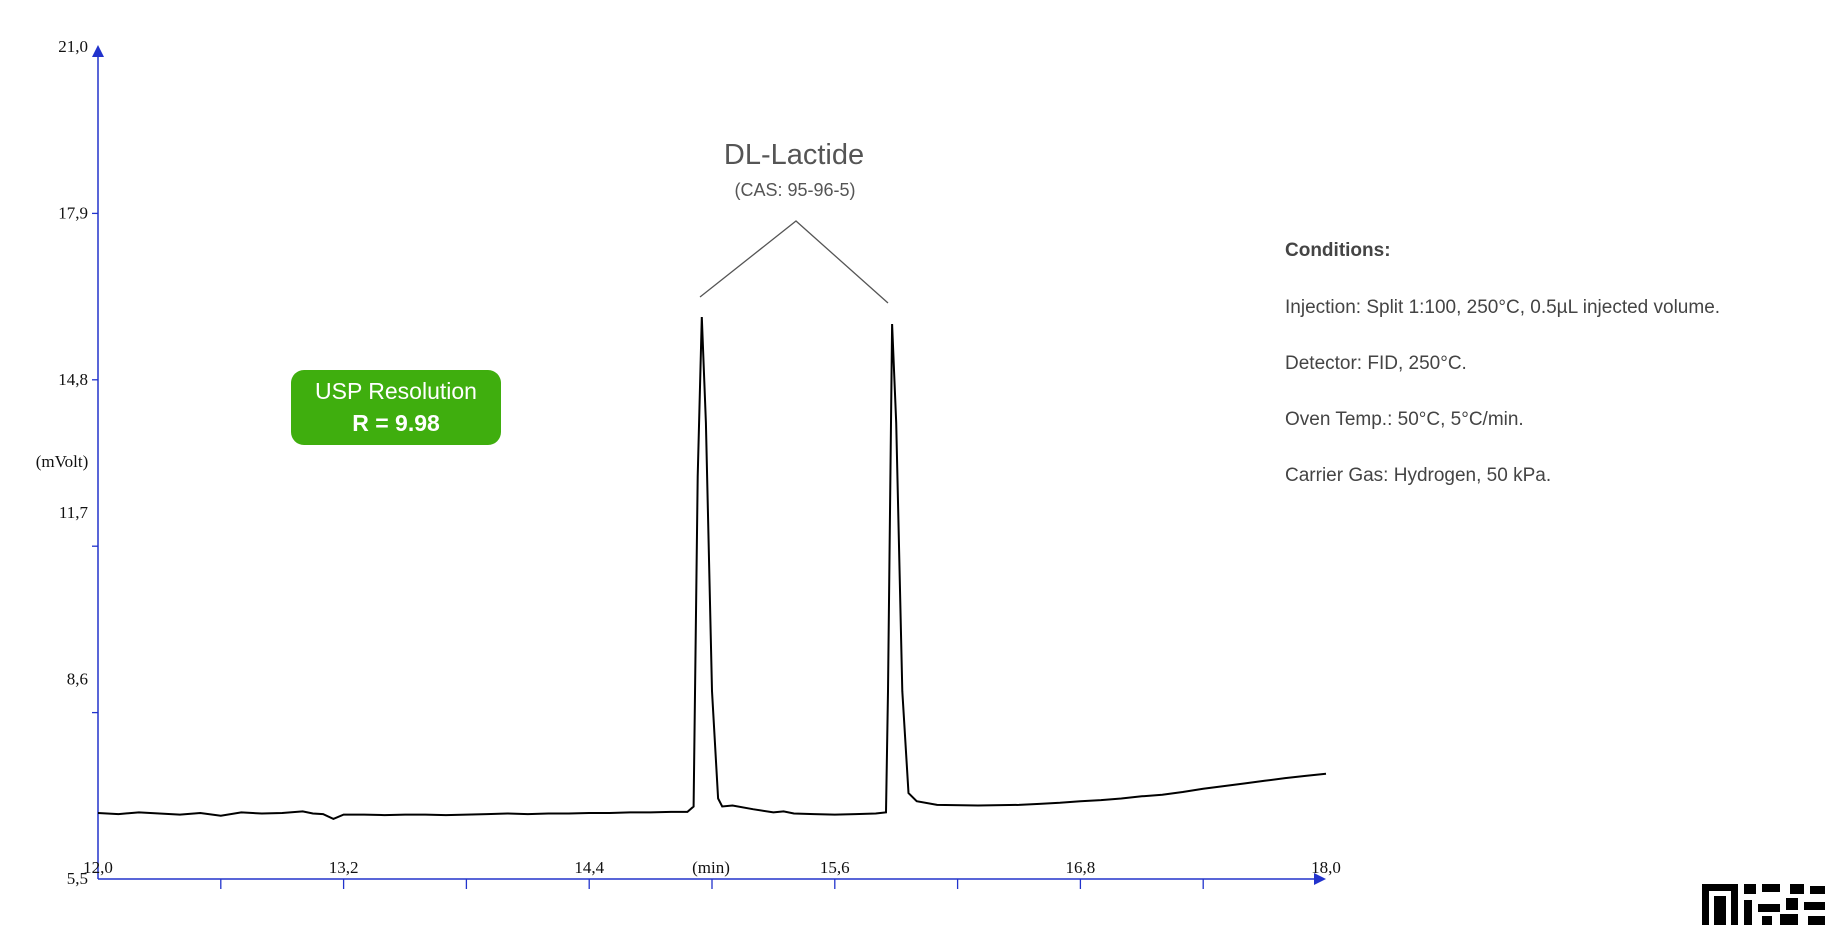  What do you see at coordinates (73, 379) in the screenshot?
I see `y-tick-label: 14,8` at bounding box center [73, 379].